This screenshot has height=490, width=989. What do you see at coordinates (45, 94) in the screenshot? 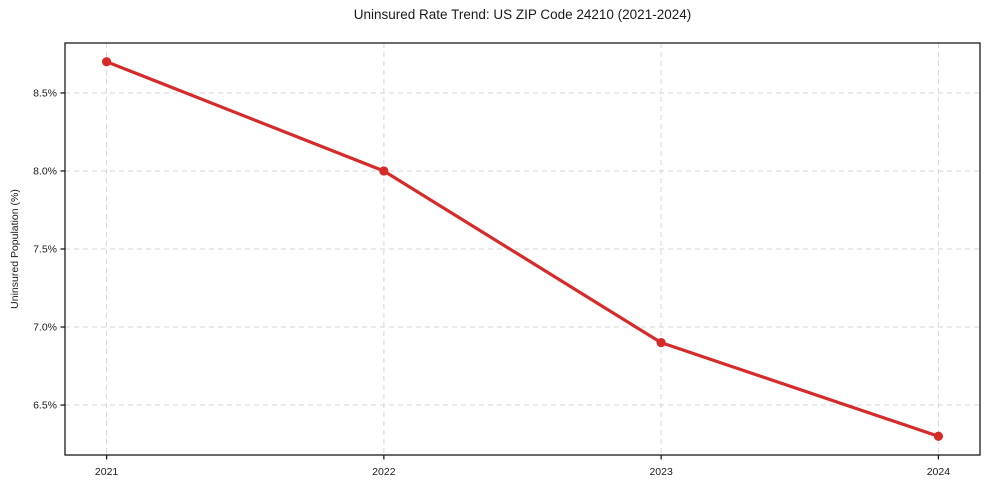
I see `y-tick-label: 8.5%` at bounding box center [45, 94].